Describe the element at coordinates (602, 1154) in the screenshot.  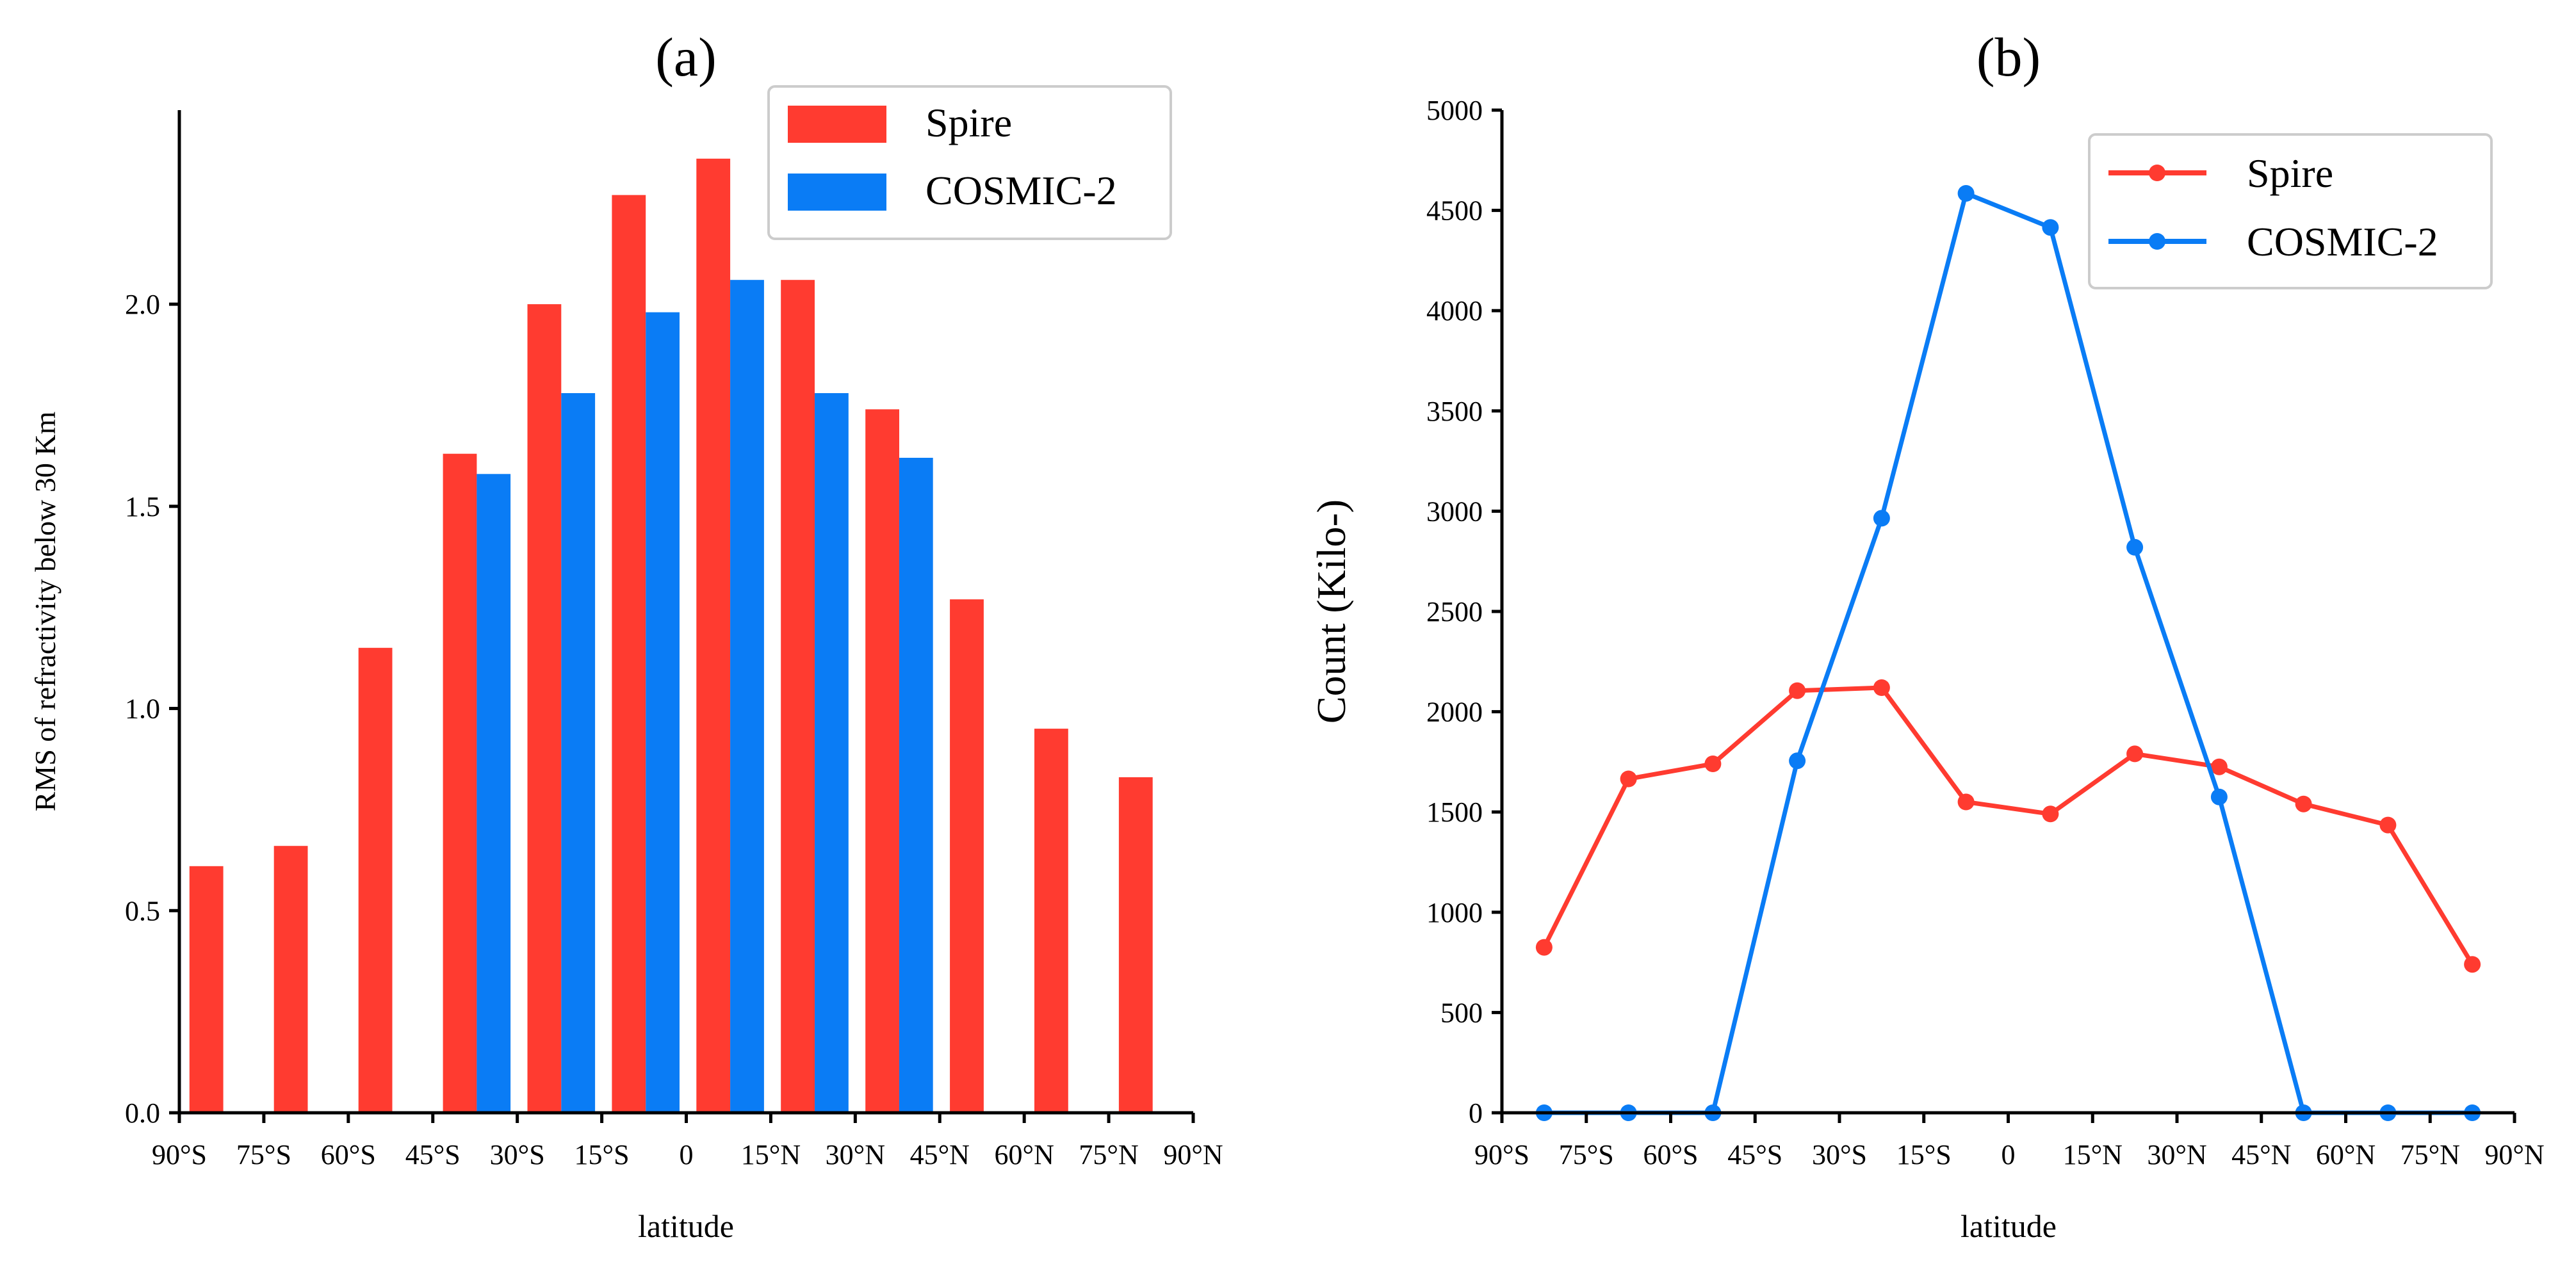
I see `panel-a-x-tick-label: 15°S` at that location.